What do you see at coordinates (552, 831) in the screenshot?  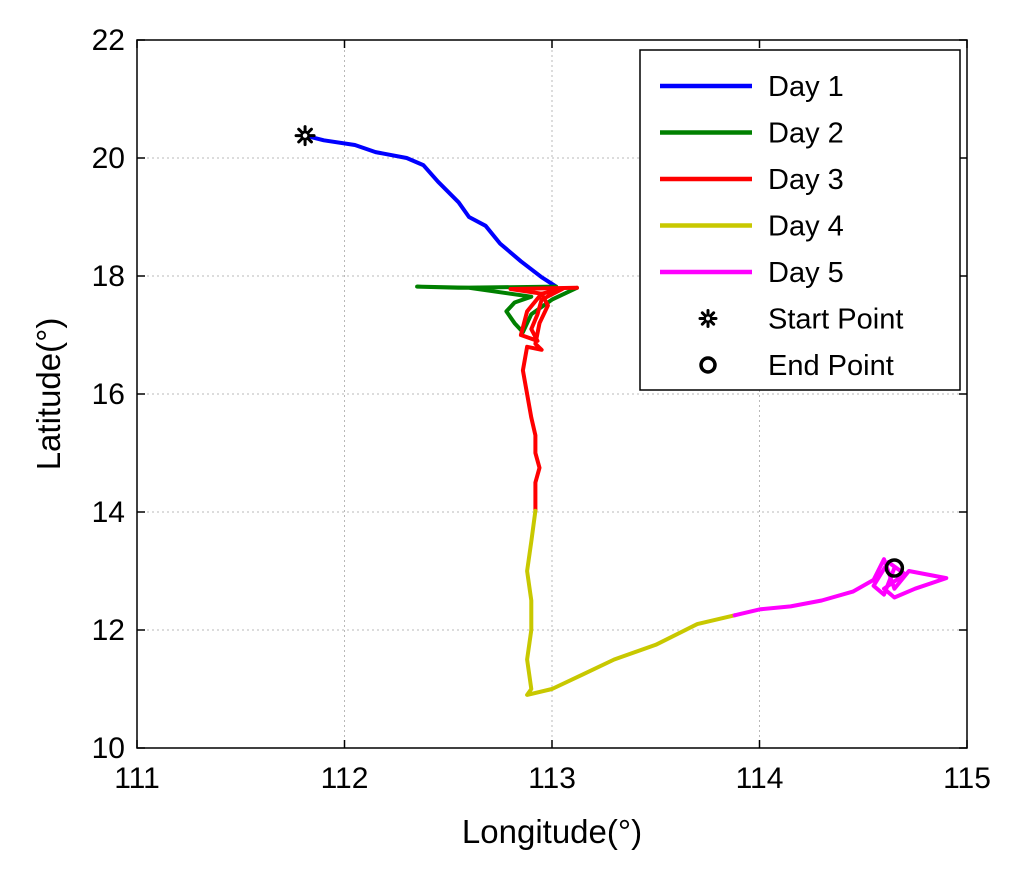 I see `x-axis-title: Longitude(°)` at bounding box center [552, 831].